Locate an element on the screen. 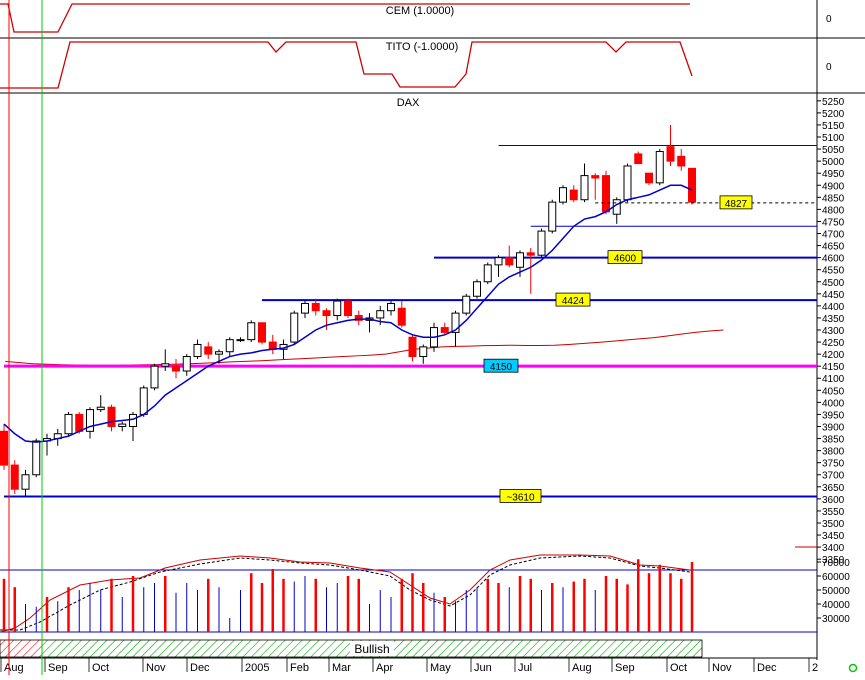 This screenshot has height=680, width=865. price-tick-label: 4950 is located at coordinates (833, 174).